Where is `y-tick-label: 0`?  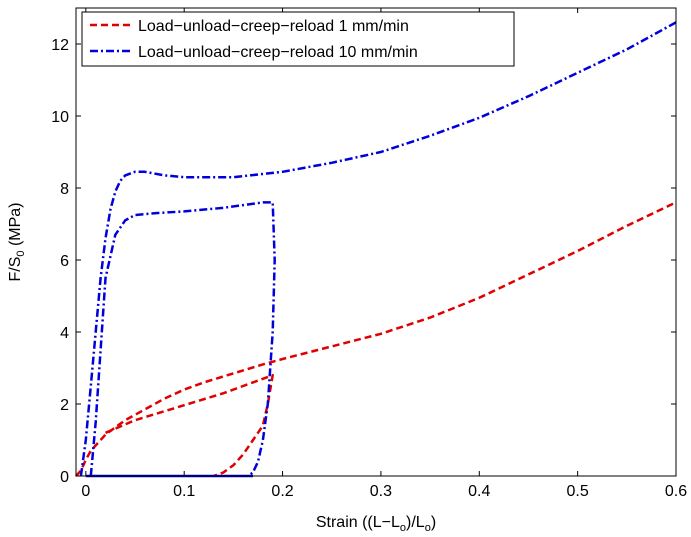 y-tick-label: 0 is located at coordinates (64, 477).